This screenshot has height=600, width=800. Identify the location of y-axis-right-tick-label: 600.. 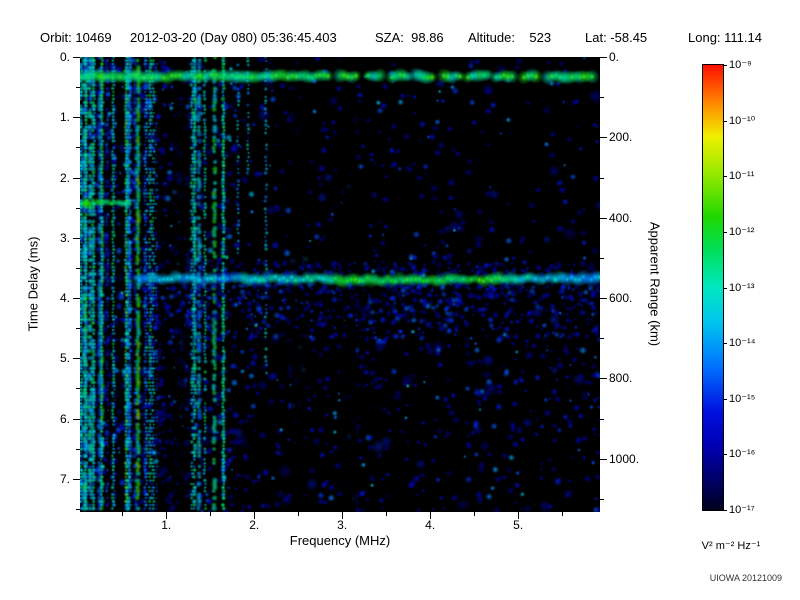
(621, 298).